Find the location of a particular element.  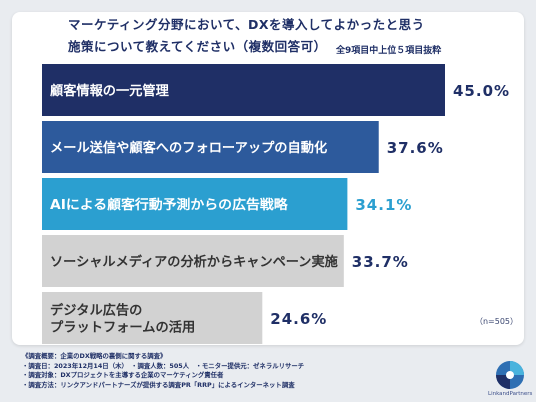

chart-title-line2: 施策について教えてください（複数回答可） is located at coordinates (197, 46).